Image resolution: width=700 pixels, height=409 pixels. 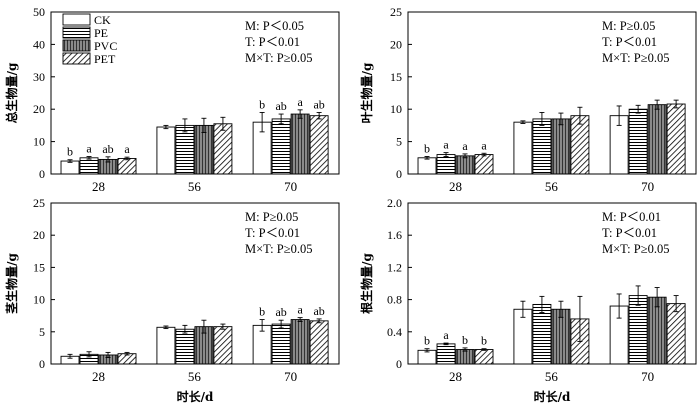 I want to click on y-axis-label: 根生物量/g, so click(x=366, y=283).